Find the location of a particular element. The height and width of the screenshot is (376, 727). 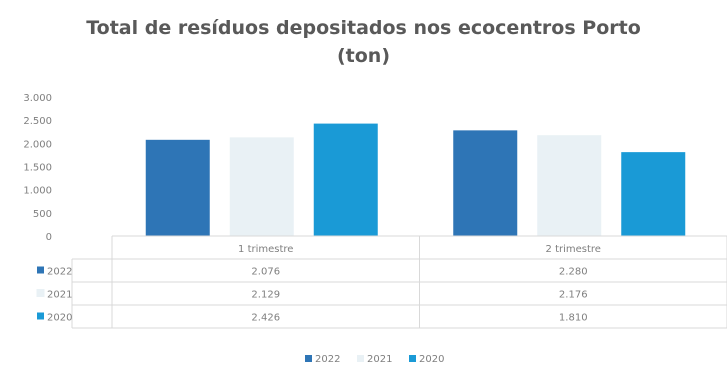

y-tick-label: 500 is located at coordinates (42, 214).